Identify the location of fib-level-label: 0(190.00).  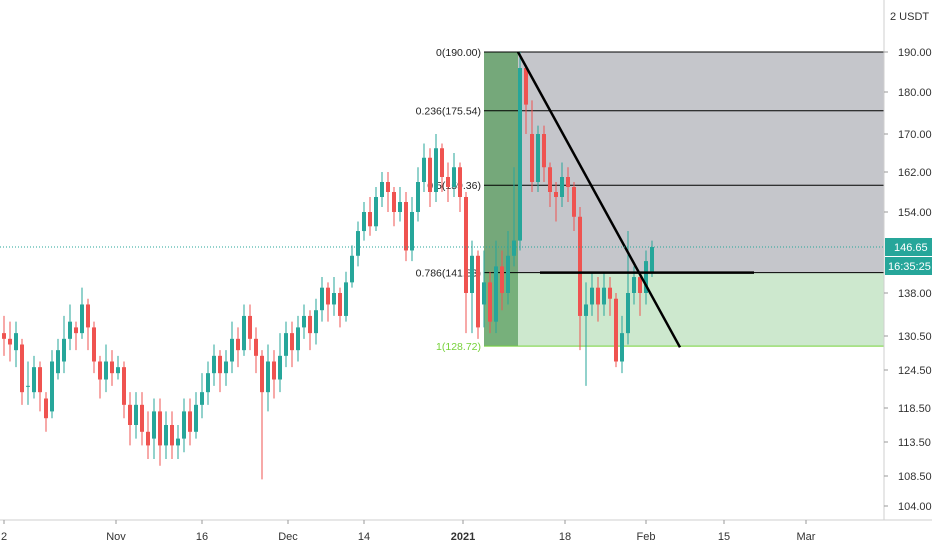
(458, 53).